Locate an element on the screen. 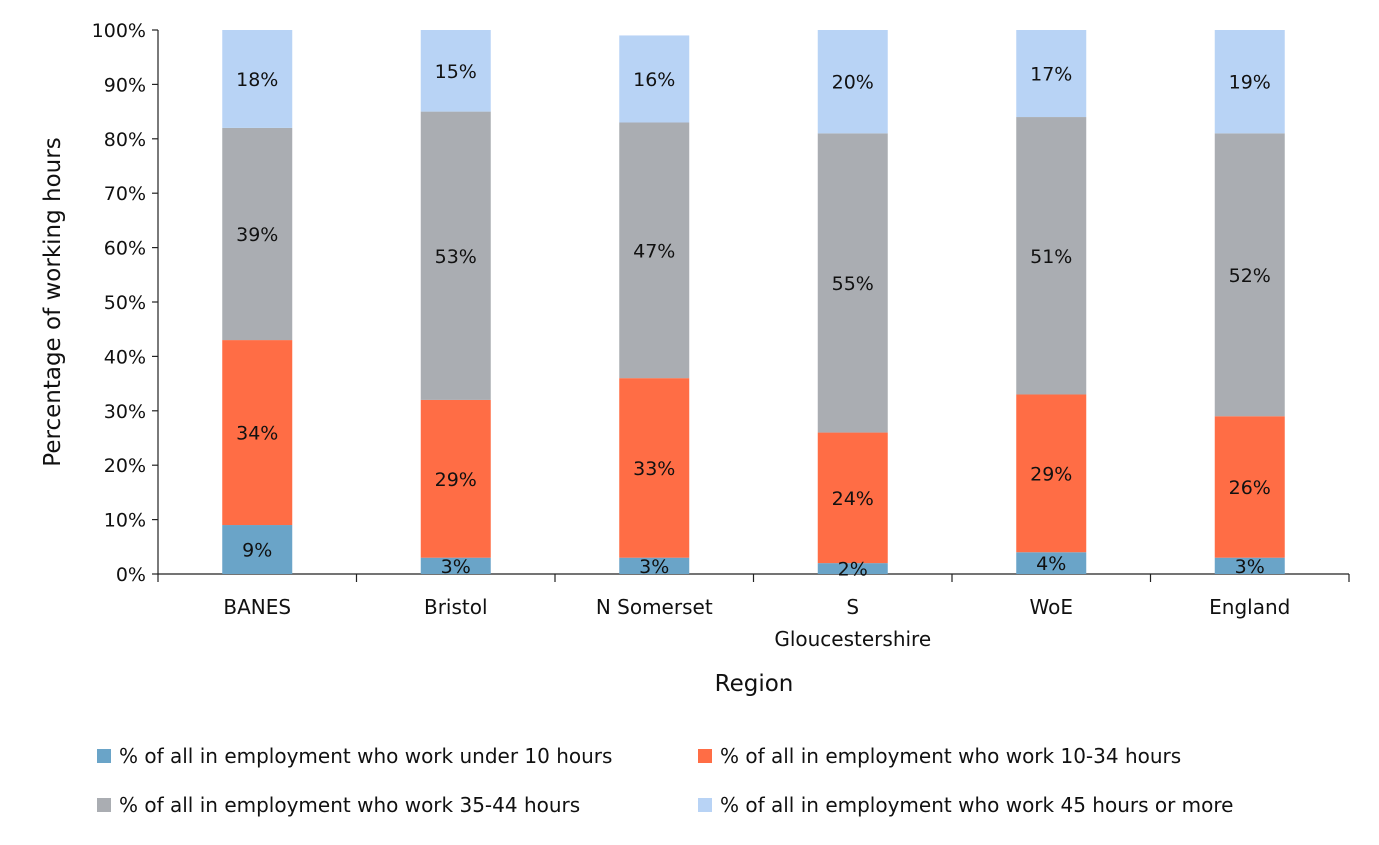 This screenshot has height=845, width=1379. data-label: 24% is located at coordinates (853, 499).